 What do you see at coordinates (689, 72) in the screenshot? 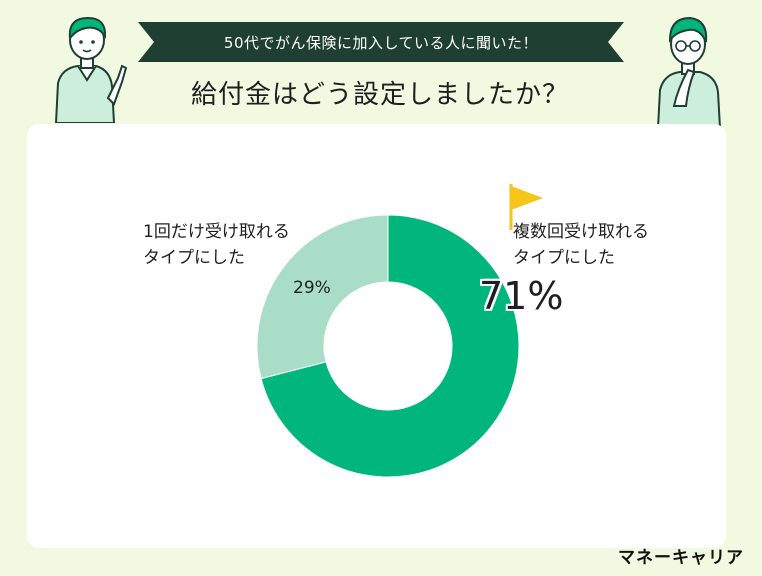
I see `man-thinking-icon` at bounding box center [689, 72].